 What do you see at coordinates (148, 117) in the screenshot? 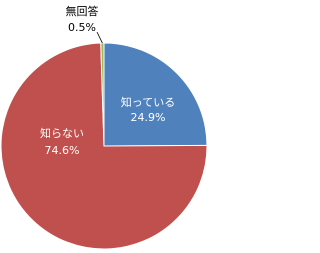
I see `slice-value: 24.9%` at bounding box center [148, 117].